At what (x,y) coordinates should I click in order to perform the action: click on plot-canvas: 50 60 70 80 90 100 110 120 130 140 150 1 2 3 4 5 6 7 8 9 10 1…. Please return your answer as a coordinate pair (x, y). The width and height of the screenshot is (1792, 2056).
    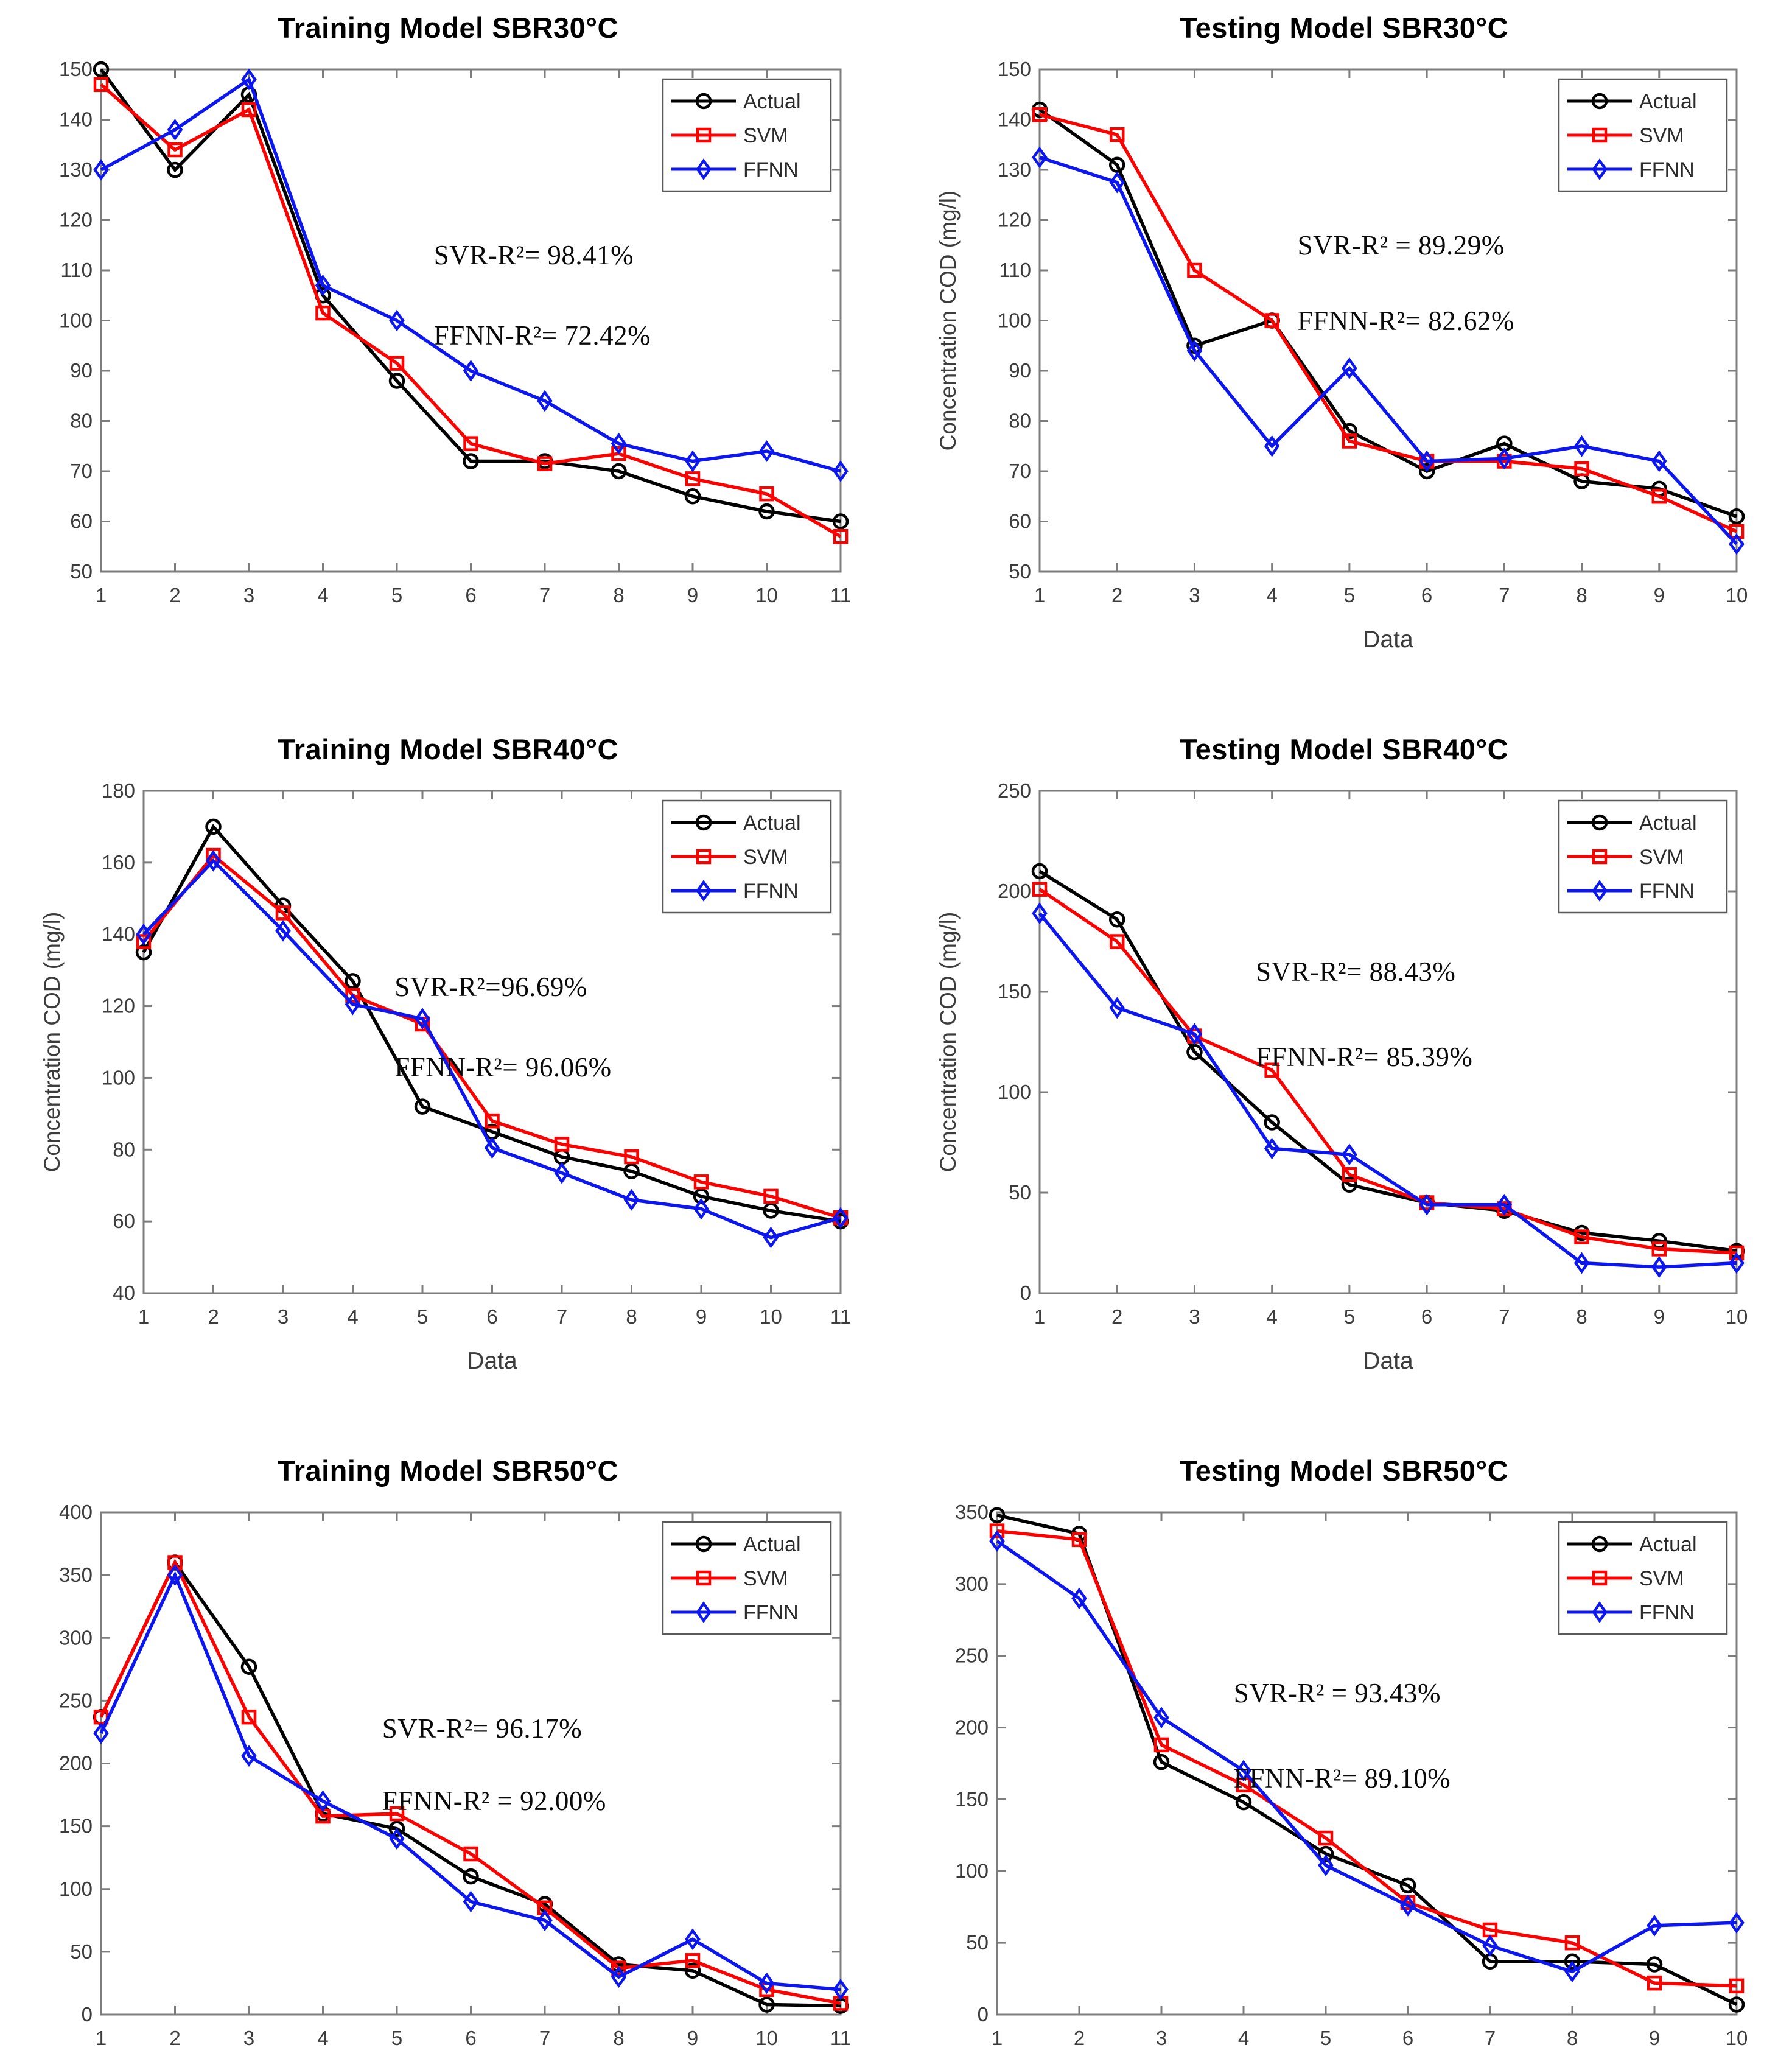
    Looking at the image, I should click on (455, 332).